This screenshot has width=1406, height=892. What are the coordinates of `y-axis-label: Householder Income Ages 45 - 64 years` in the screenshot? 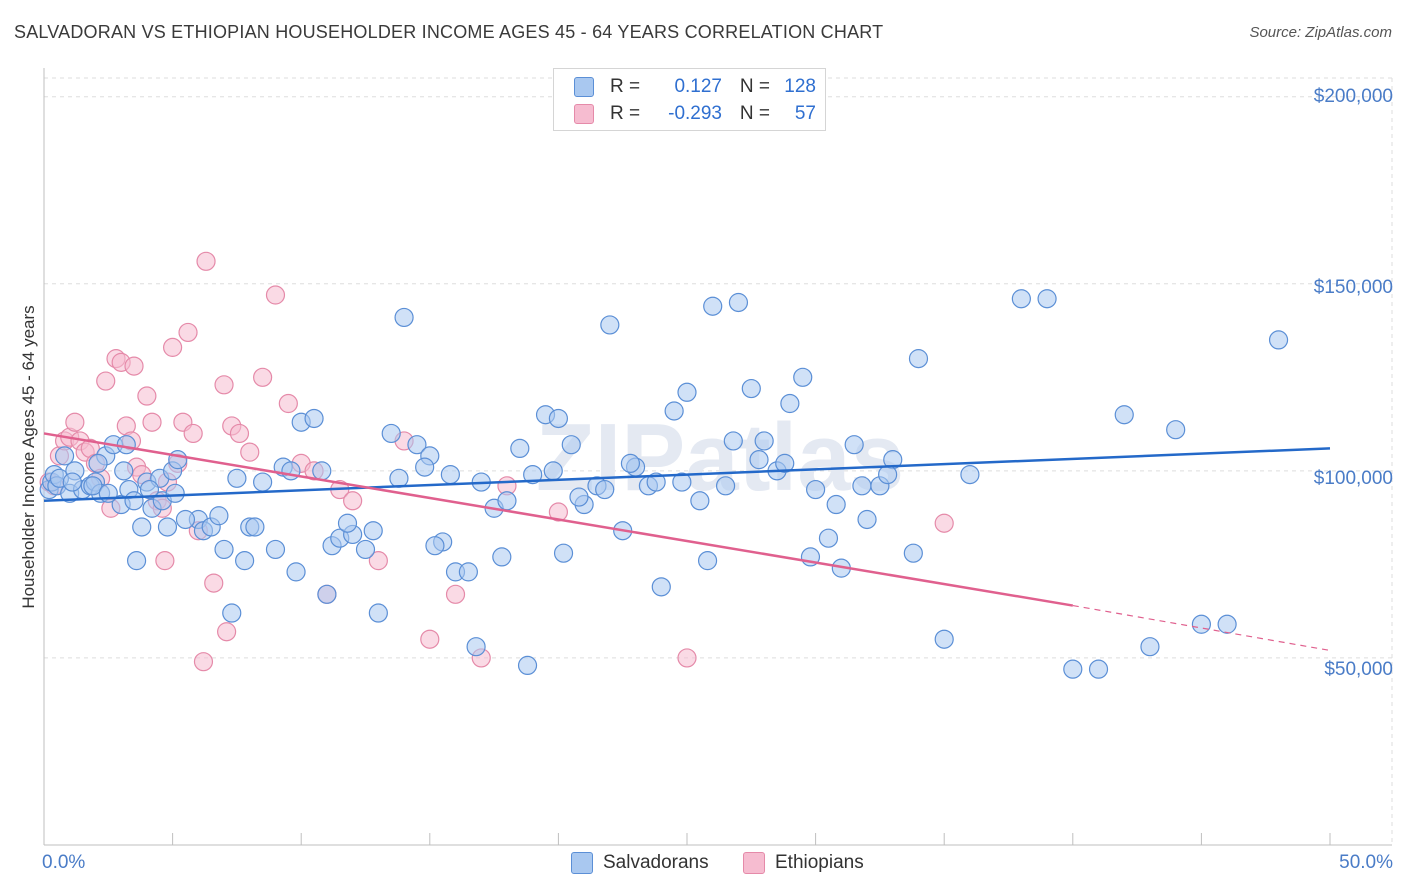 It's located at (28, 457).